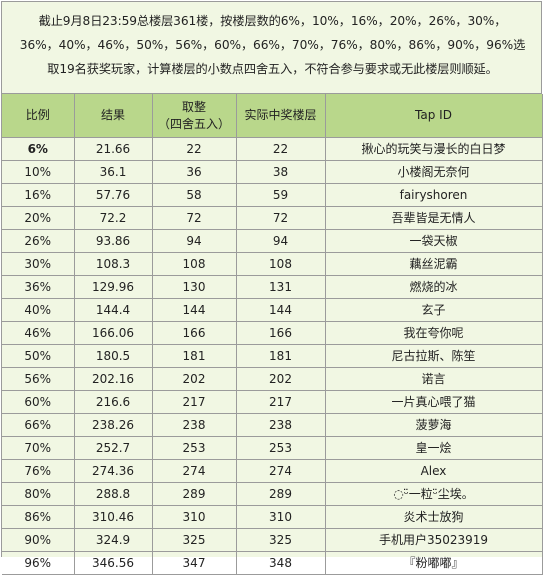  What do you see at coordinates (38, 402) in the screenshot?
I see `cell-ratio: 60%` at bounding box center [38, 402].